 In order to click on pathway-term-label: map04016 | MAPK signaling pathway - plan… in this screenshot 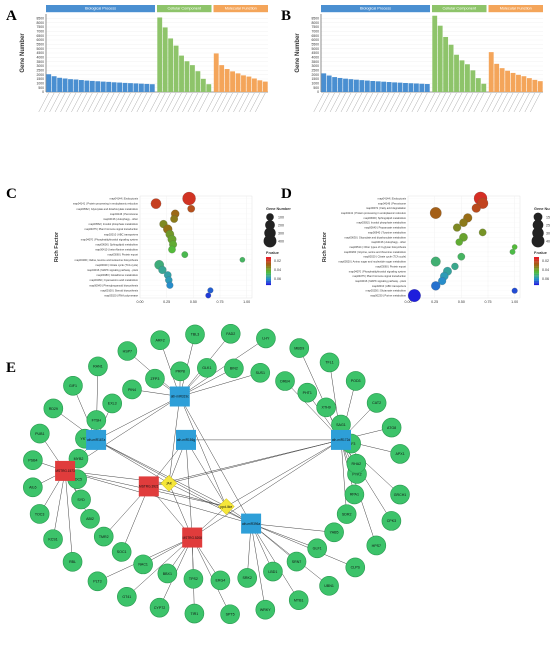, I will do `click(380, 281)`.